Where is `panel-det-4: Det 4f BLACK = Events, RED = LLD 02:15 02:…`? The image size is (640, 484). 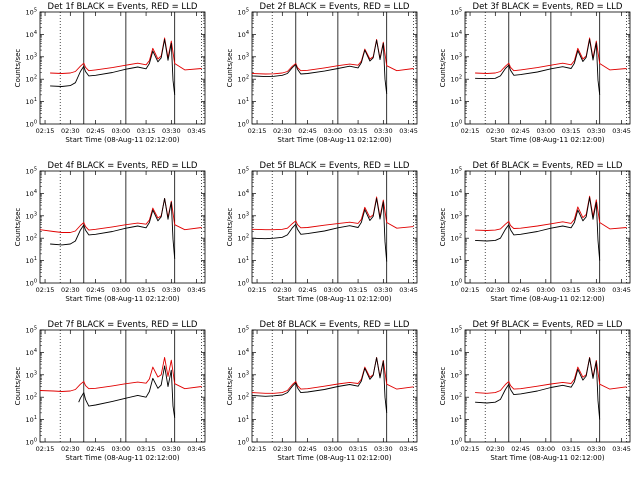
panel-det-4: Det 4f BLACK = Events, RED = LLD 02:15 02:… is located at coordinates (110, 232).